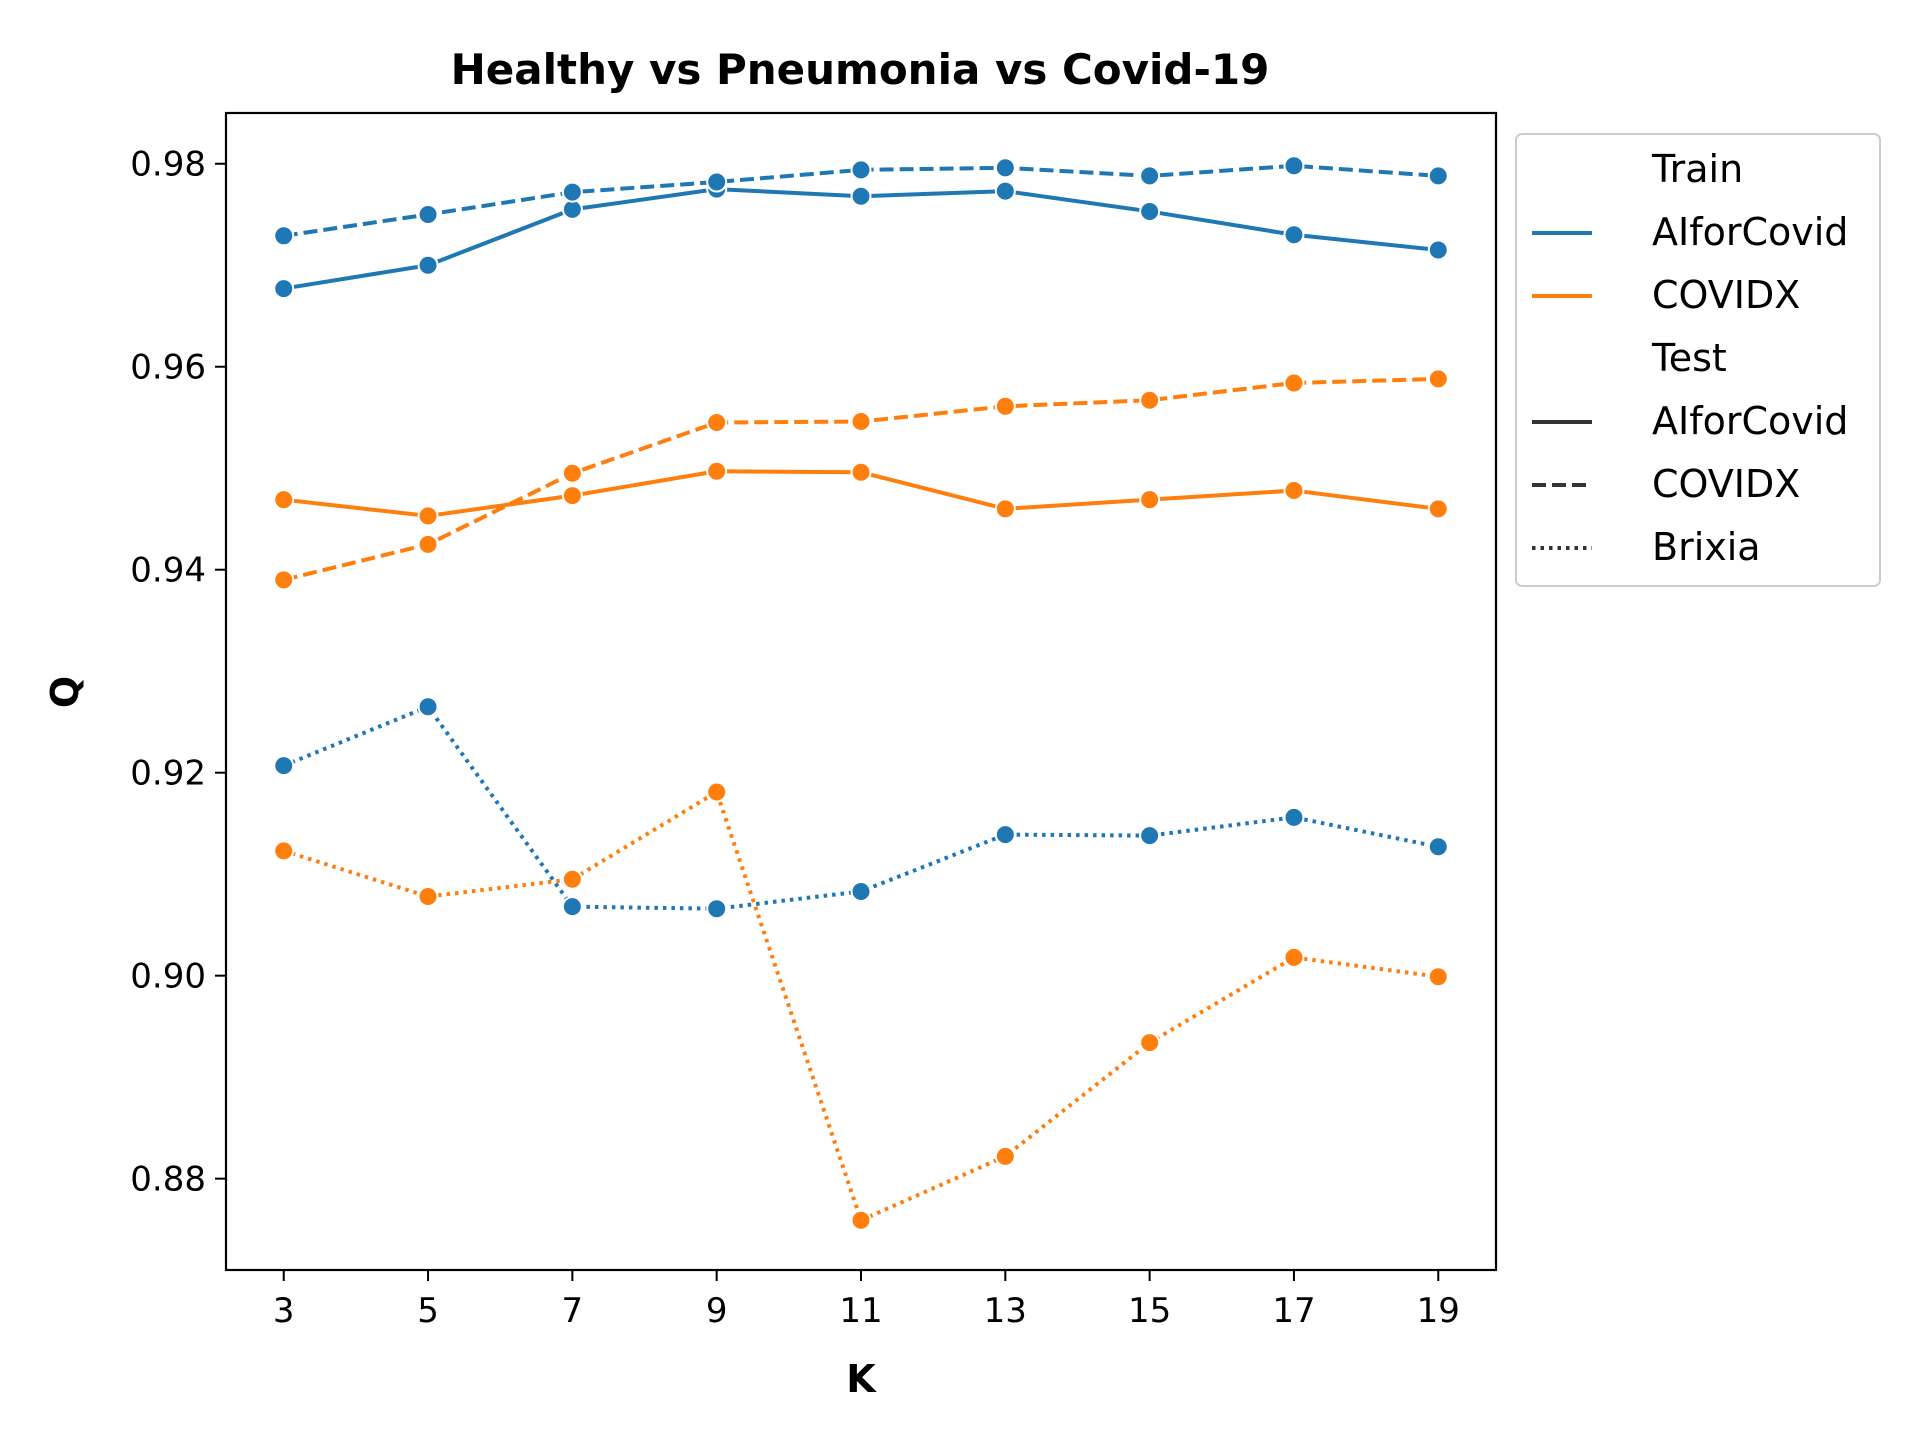 The width and height of the screenshot is (1920, 1440). Describe the element at coordinates (168, 1180) in the screenshot. I see `y-tick-label: 0.88` at that location.